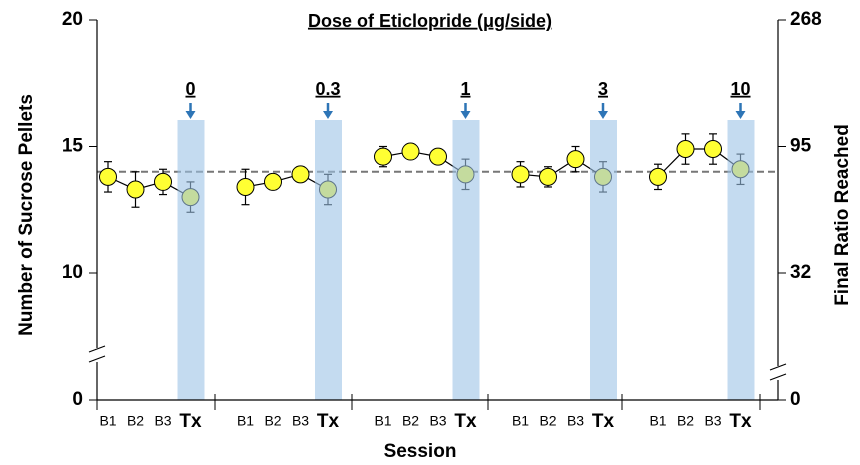 The image size is (860, 465). Describe the element at coordinates (73, 146) in the screenshot. I see `y-tick-label: 15` at that location.